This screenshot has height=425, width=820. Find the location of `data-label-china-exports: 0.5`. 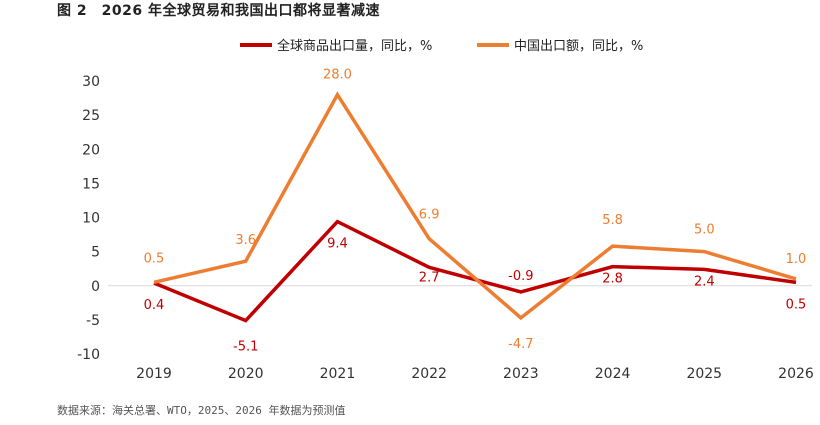

data-label-china-exports: 0.5 is located at coordinates (154, 258).